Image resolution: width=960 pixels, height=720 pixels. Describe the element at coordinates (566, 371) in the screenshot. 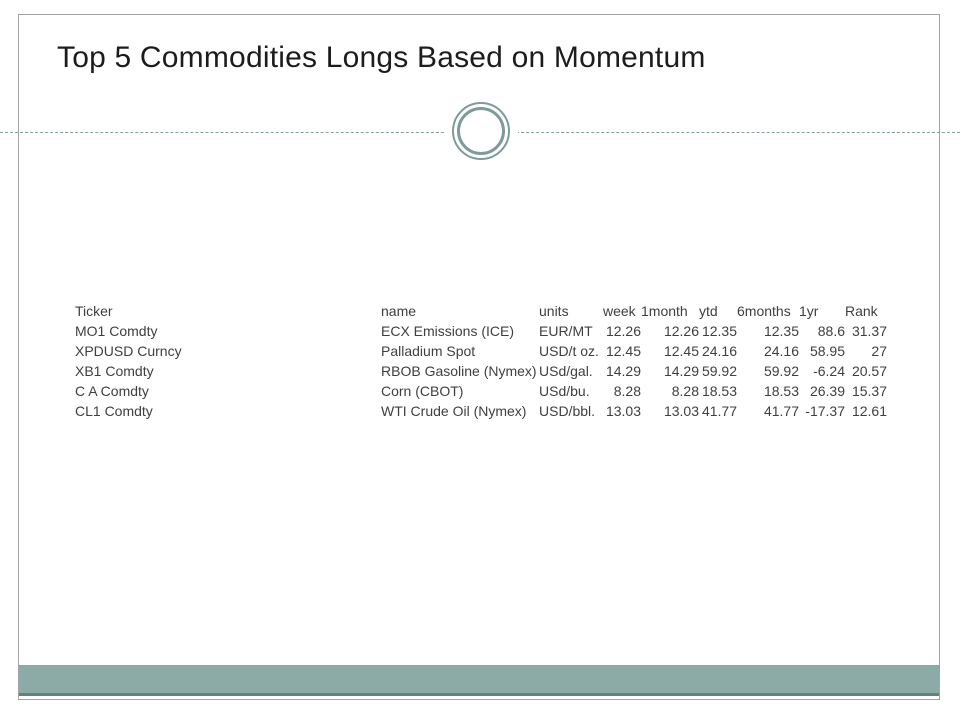

I see `table-cell: USd/gal.` at that location.